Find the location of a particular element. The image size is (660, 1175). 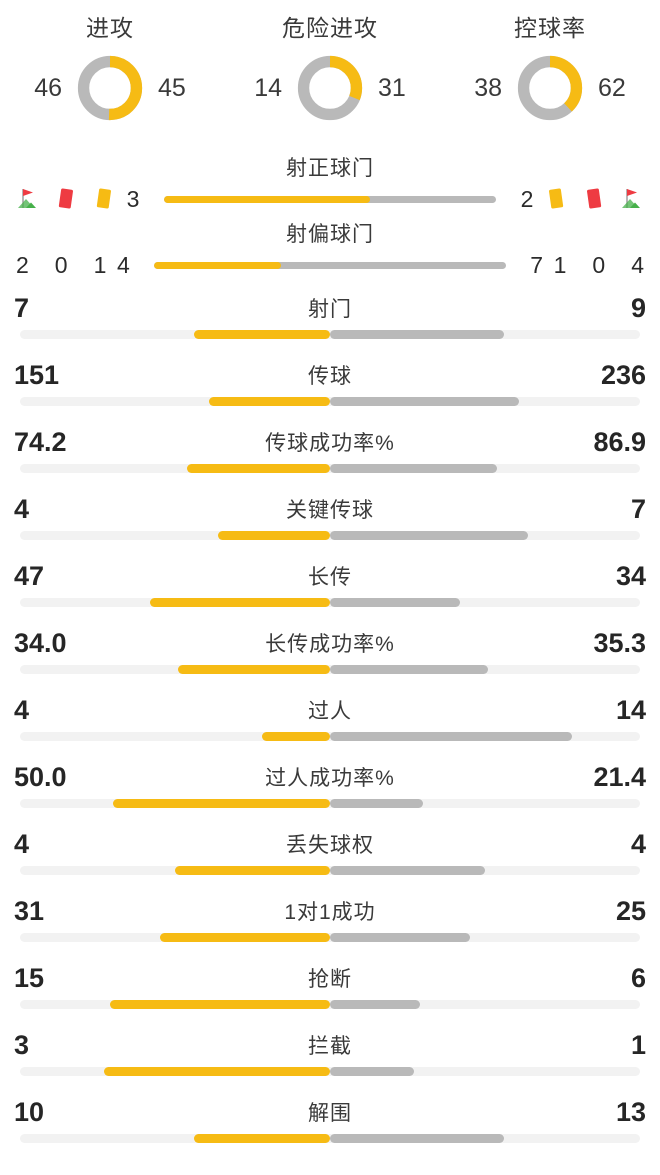

stat-home-value: 151 is located at coordinates (37, 374).